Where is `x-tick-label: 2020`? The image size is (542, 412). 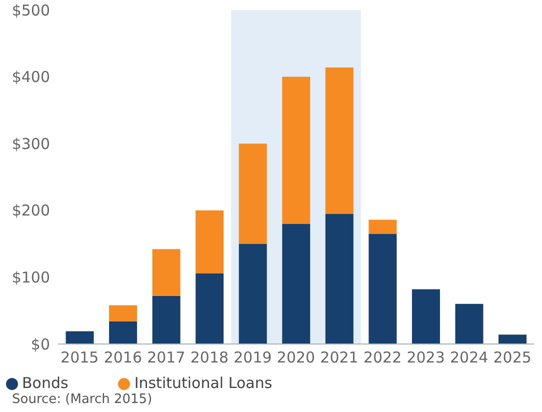
x-tick-label: 2020 is located at coordinates (296, 357).